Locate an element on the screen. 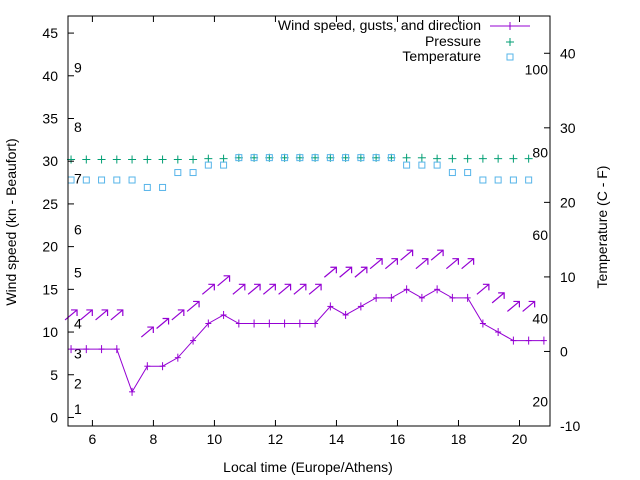  y-tick-label: 40 is located at coordinates (50, 76).